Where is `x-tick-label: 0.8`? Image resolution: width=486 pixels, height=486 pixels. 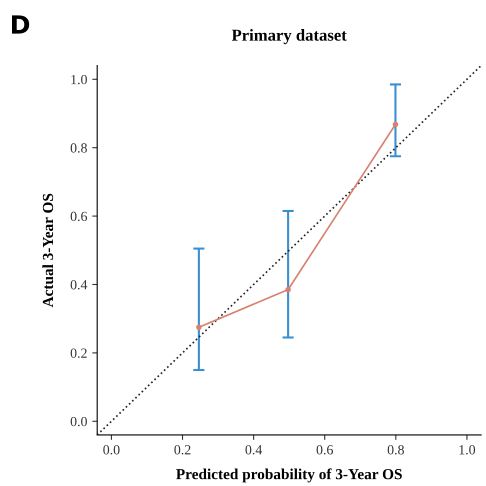 x-tick-label: 0.8 is located at coordinates (396, 450).